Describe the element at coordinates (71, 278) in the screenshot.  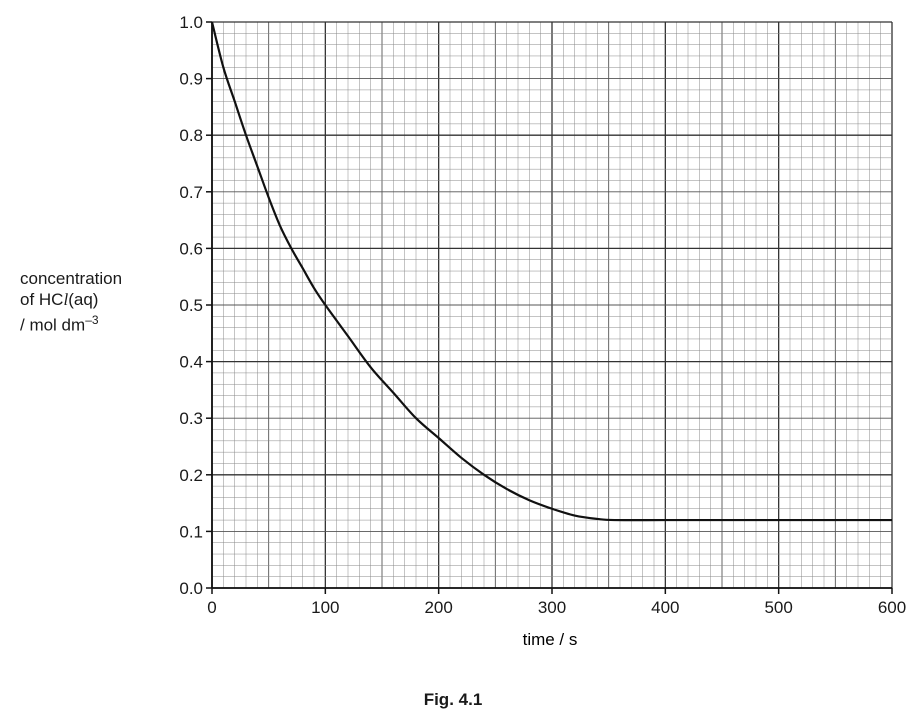
I see `y-axis-label-line1: concentration` at that location.